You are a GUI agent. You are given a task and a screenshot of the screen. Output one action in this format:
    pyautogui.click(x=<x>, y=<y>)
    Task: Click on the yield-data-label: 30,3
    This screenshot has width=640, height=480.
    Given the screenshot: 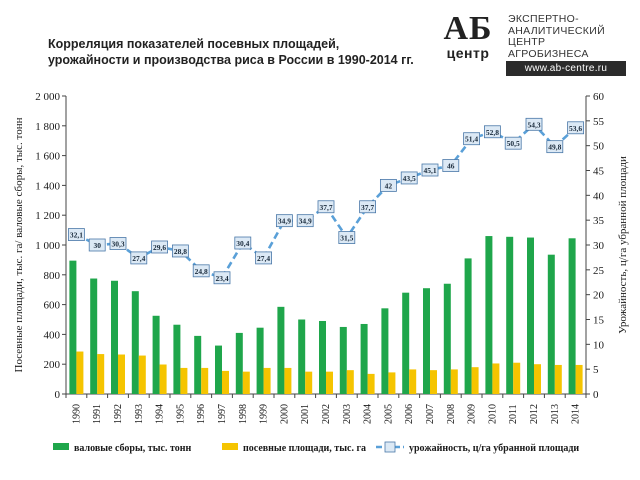 What is the action you would take?
    pyautogui.click(x=117, y=244)
    